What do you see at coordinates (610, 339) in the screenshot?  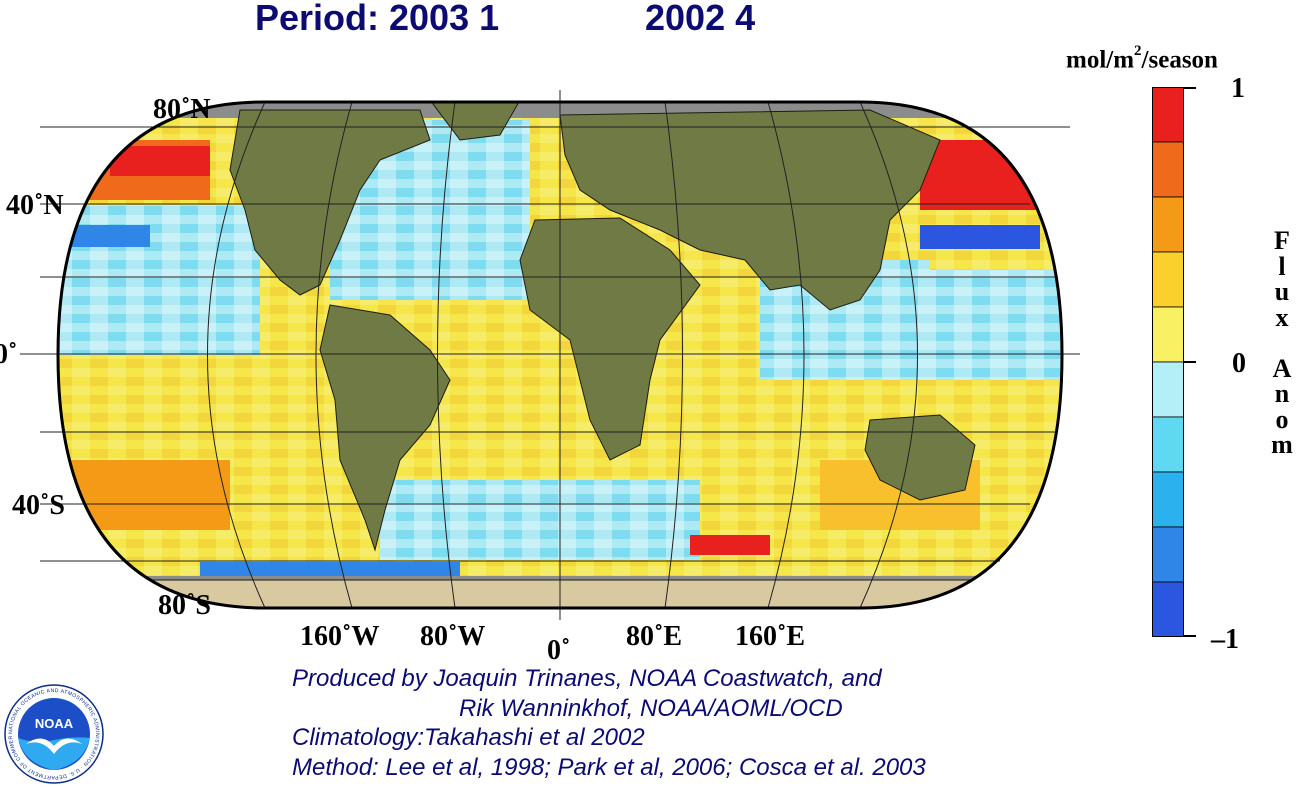 I see `africa` at bounding box center [610, 339].